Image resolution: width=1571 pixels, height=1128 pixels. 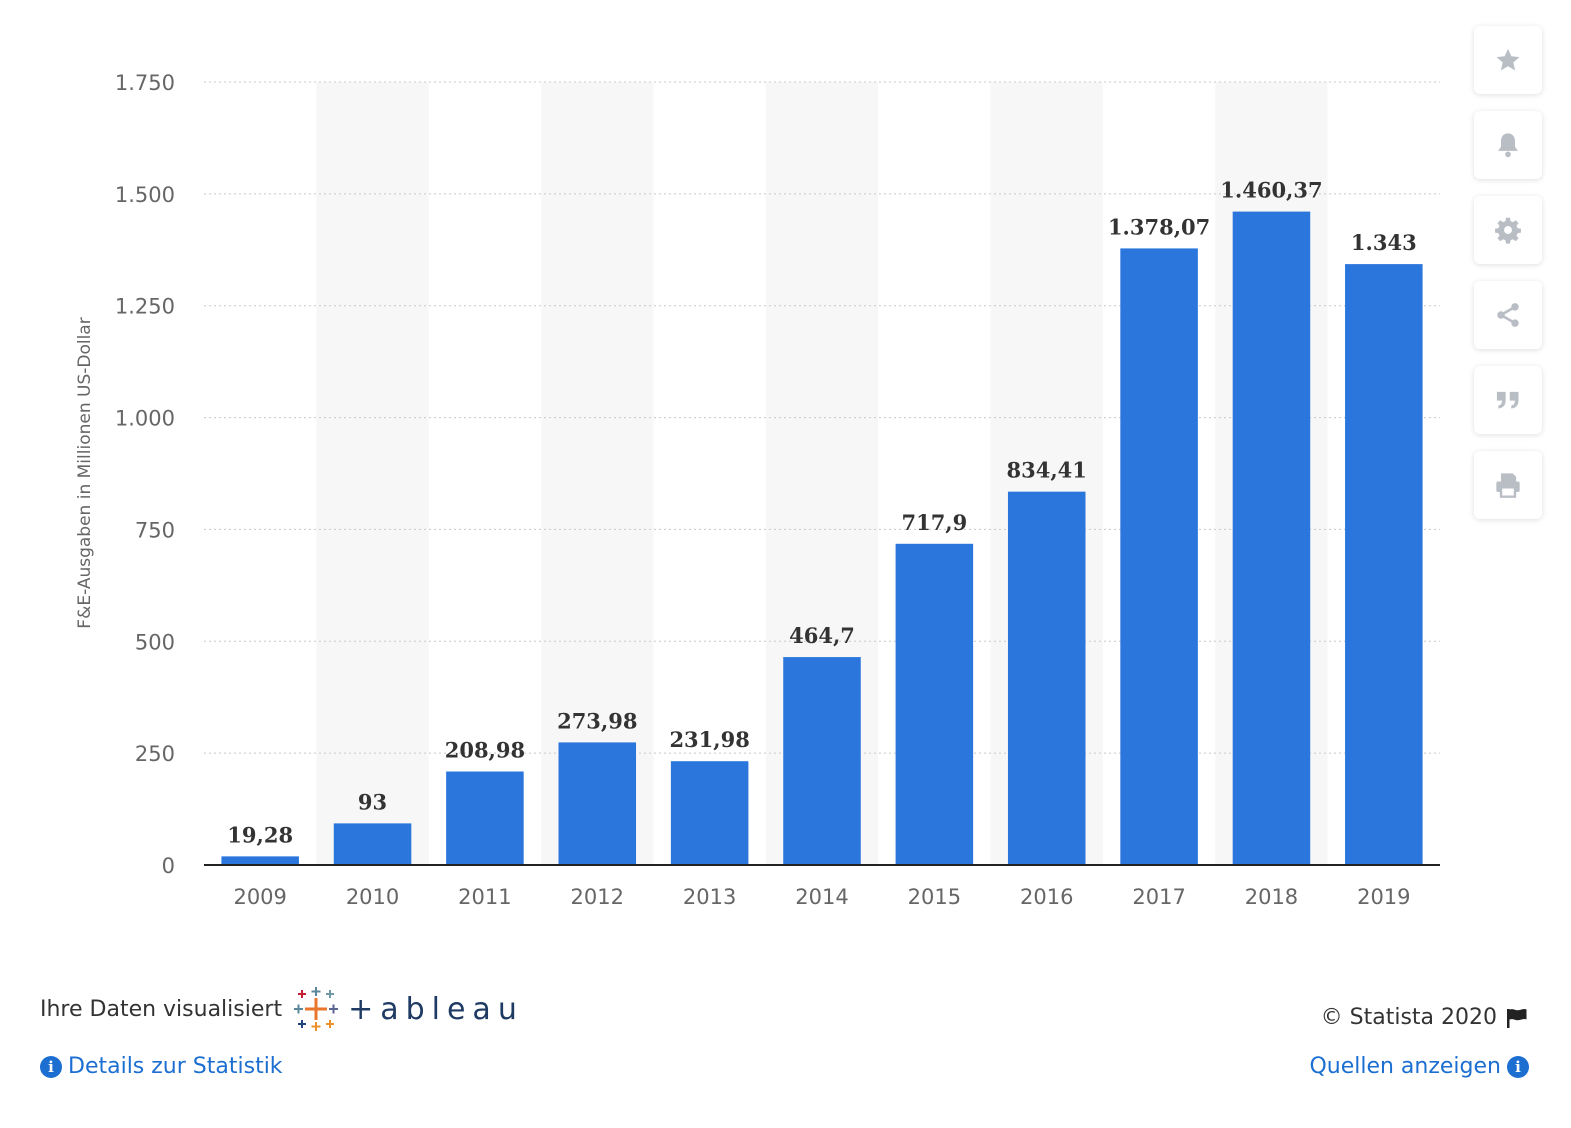 I want to click on y-axis-label: F&E-Ausgaben in Millionen US-Dollar, so click(x=85, y=472).